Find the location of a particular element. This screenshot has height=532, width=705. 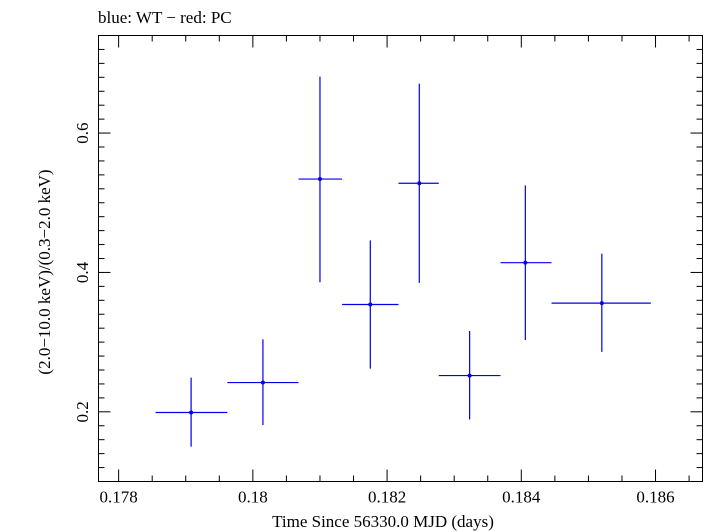

x-tick-label: 0.182 is located at coordinates (387, 497).